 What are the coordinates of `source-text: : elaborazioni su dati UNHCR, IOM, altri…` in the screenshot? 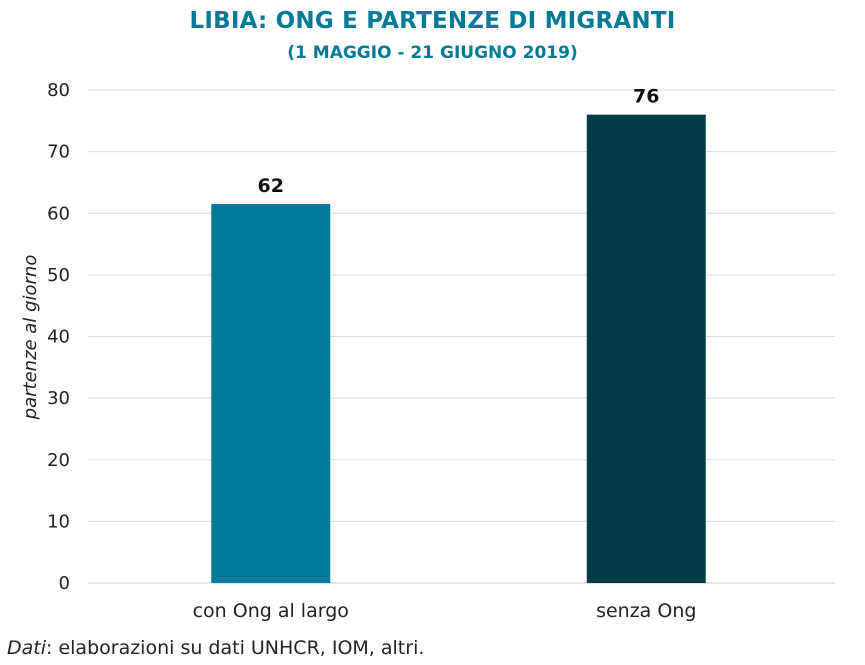 It's located at (235, 648).